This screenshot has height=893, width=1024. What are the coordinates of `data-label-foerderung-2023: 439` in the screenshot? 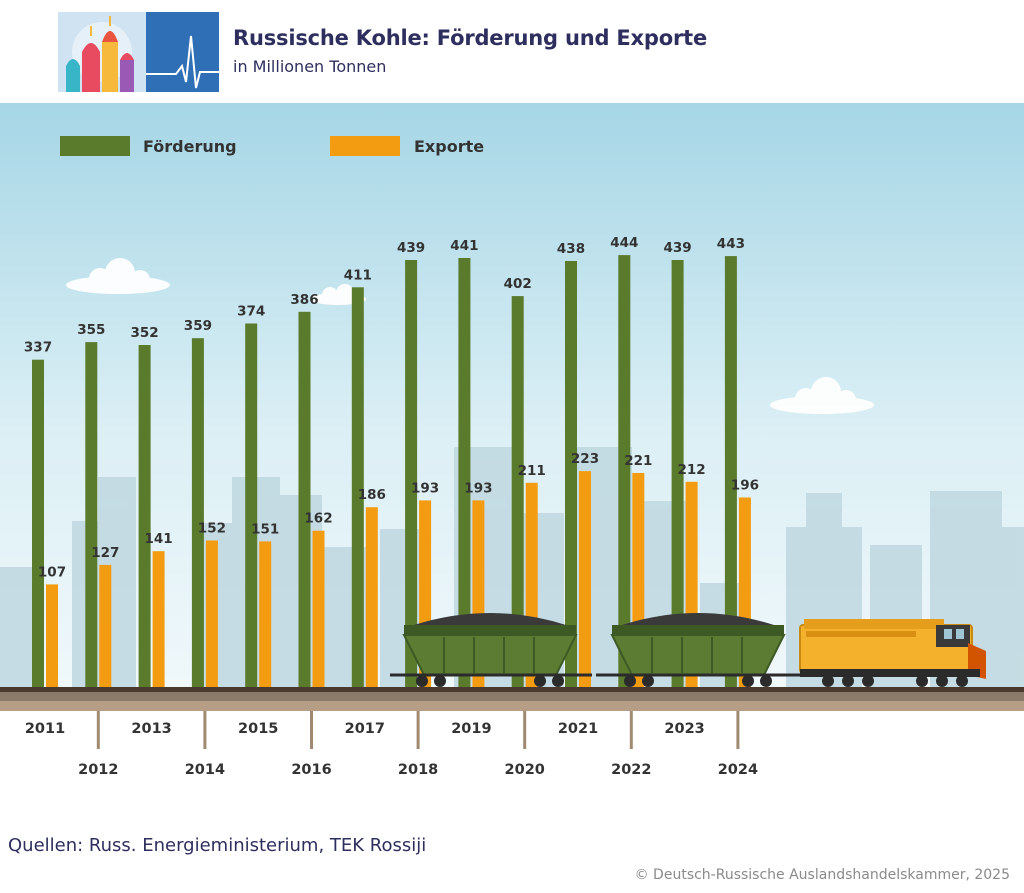 It's located at (678, 248).